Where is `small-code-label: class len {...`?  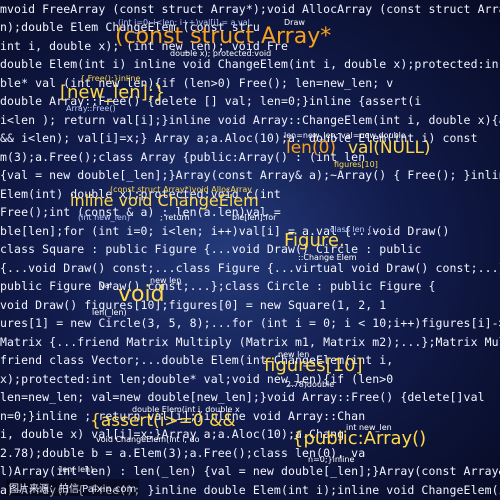
small-code-label: class len {... is located at coordinates (355, 229).